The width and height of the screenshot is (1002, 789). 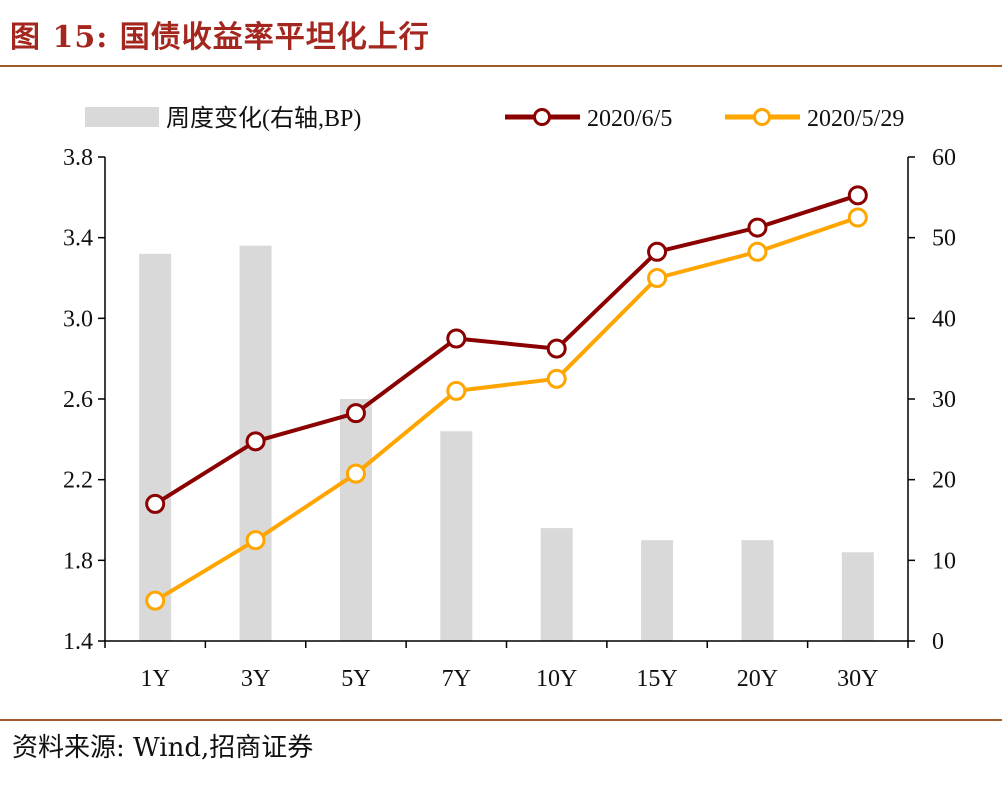 I want to click on series-1-point-20Y, so click(x=757, y=227).